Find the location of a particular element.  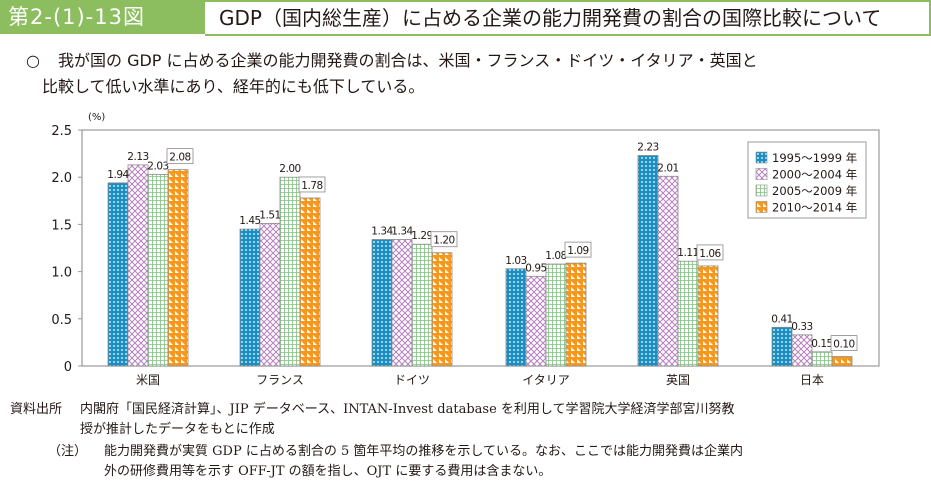

bar-value-label: 0.95 is located at coordinates (535, 268).